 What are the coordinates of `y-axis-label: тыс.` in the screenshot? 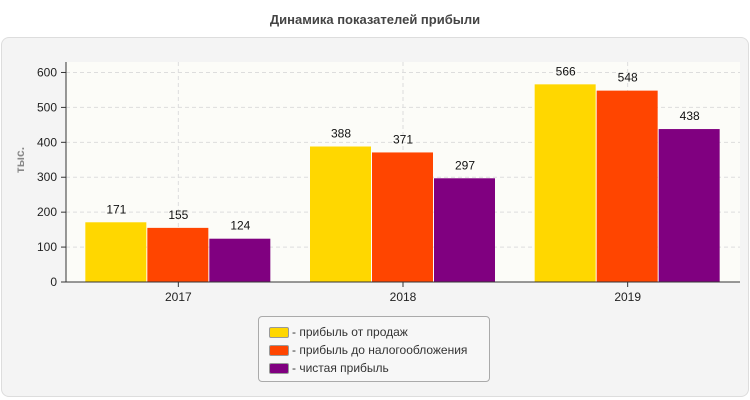 It's located at (20, 160).